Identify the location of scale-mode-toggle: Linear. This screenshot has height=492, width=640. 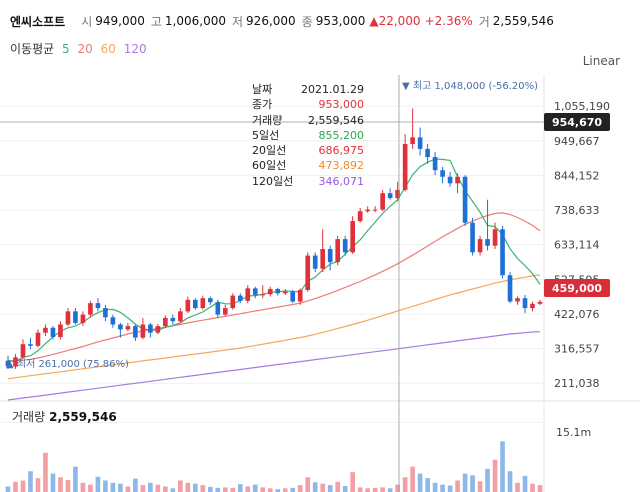
(601, 61).